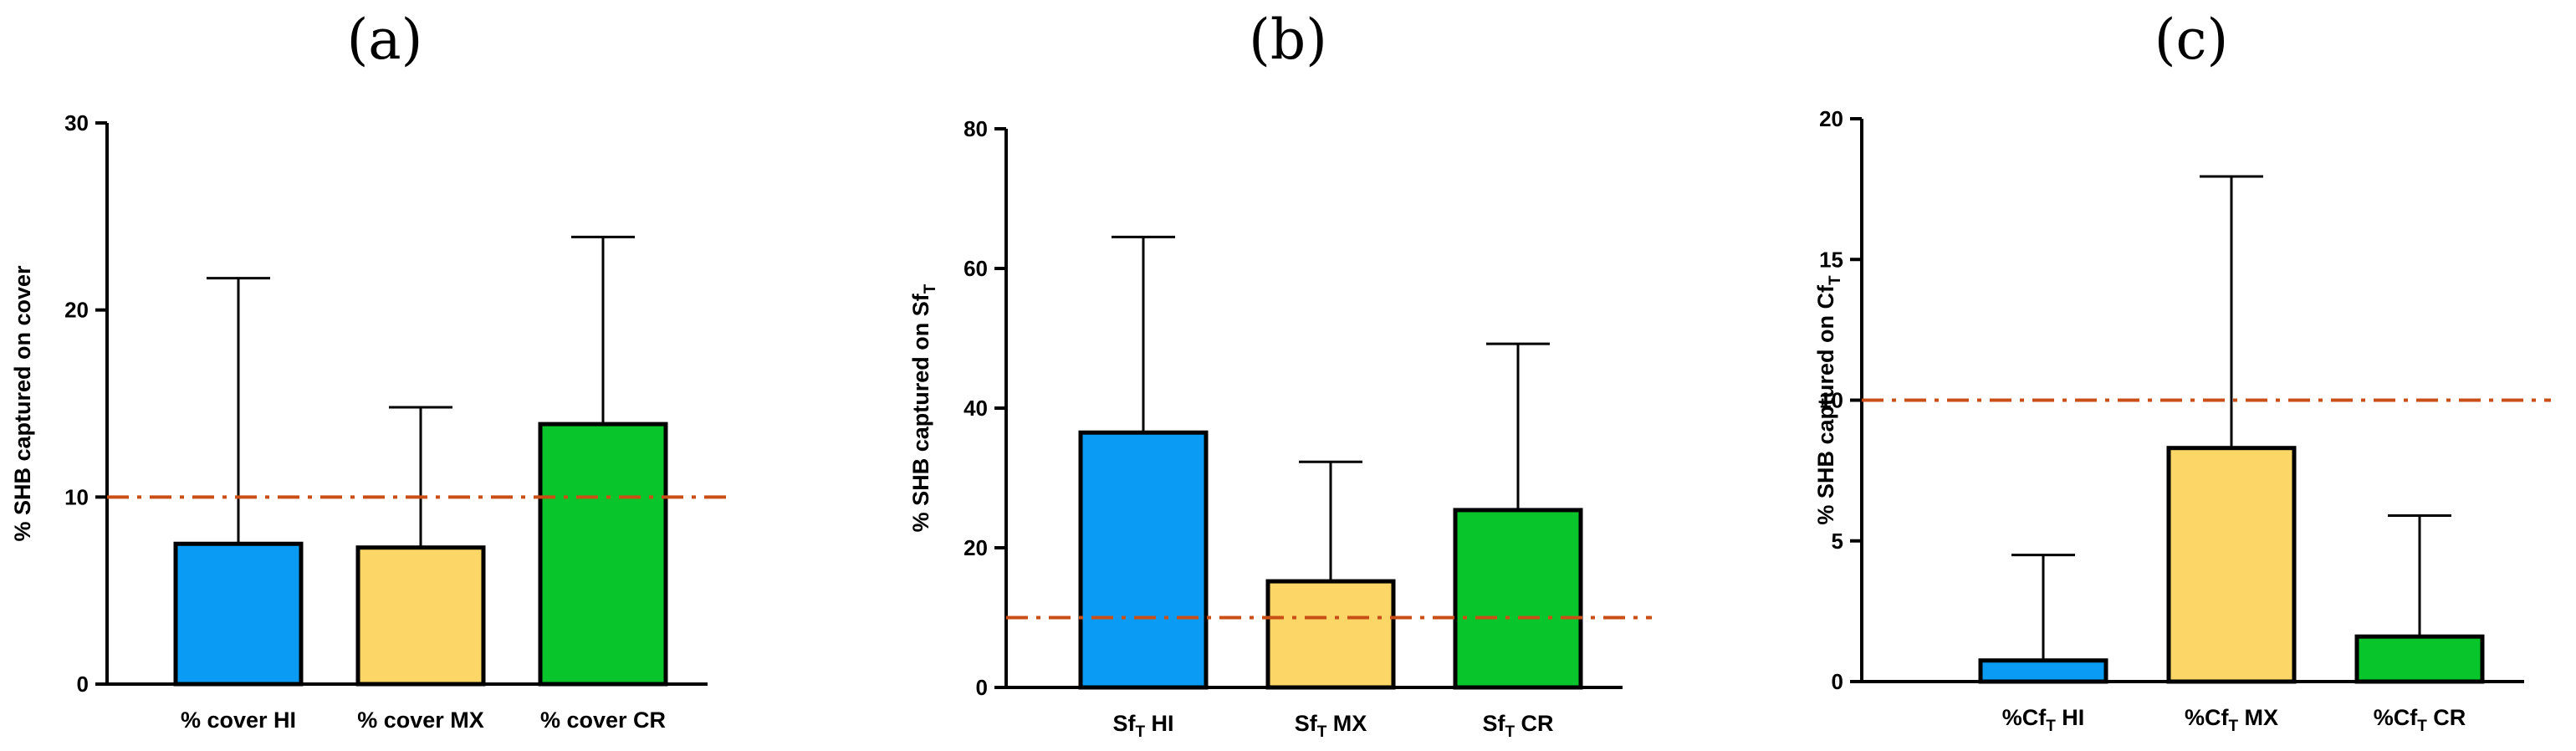 This screenshot has width=2576, height=751. I want to click on category-label: %CfT HI, so click(2043, 720).